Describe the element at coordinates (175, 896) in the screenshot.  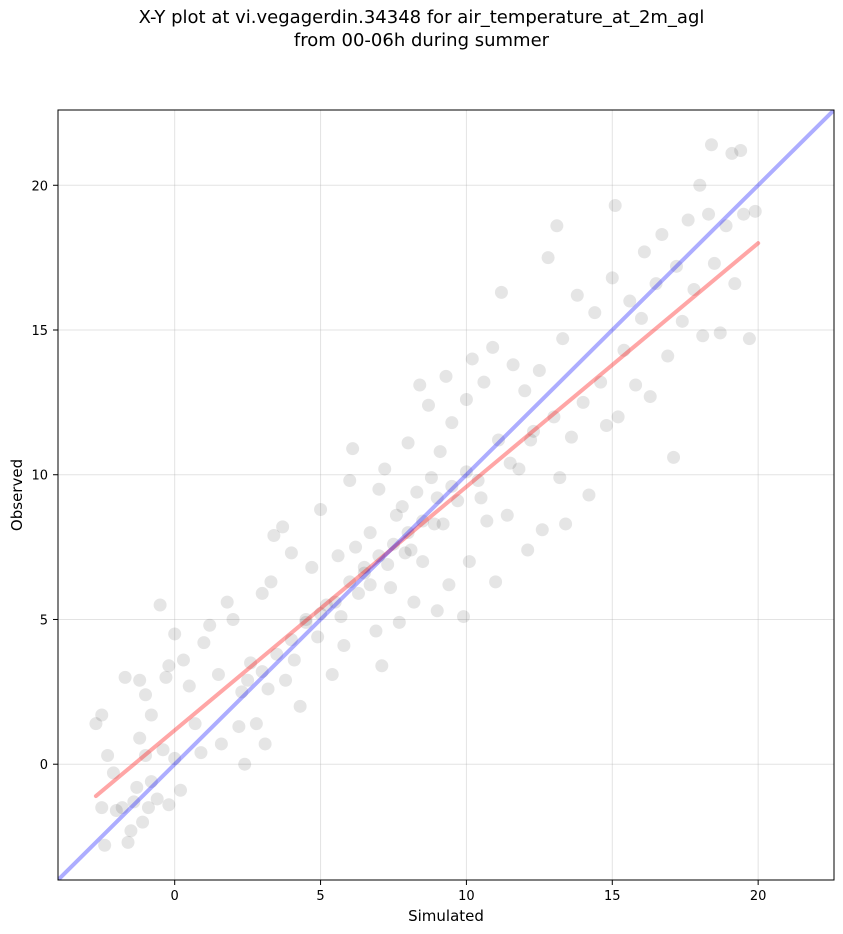
I see `x-tick-label: 0` at that location.